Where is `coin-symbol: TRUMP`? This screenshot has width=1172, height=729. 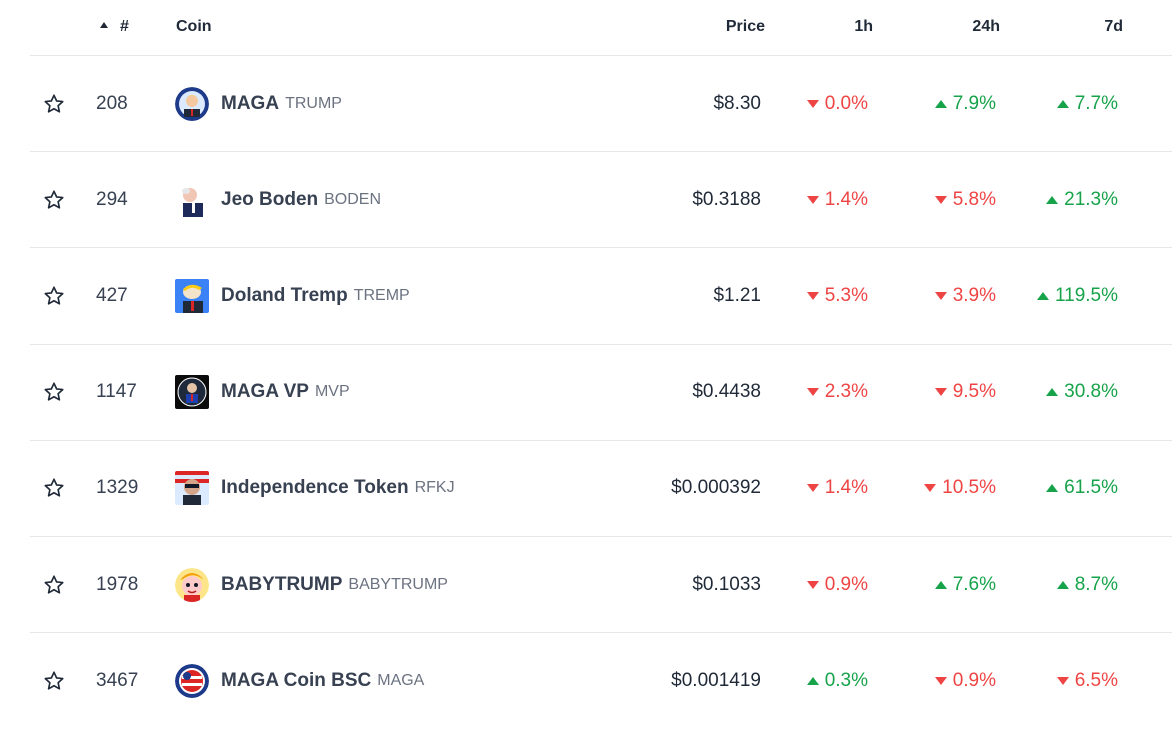
coin-symbol: TRUMP is located at coordinates (313, 103).